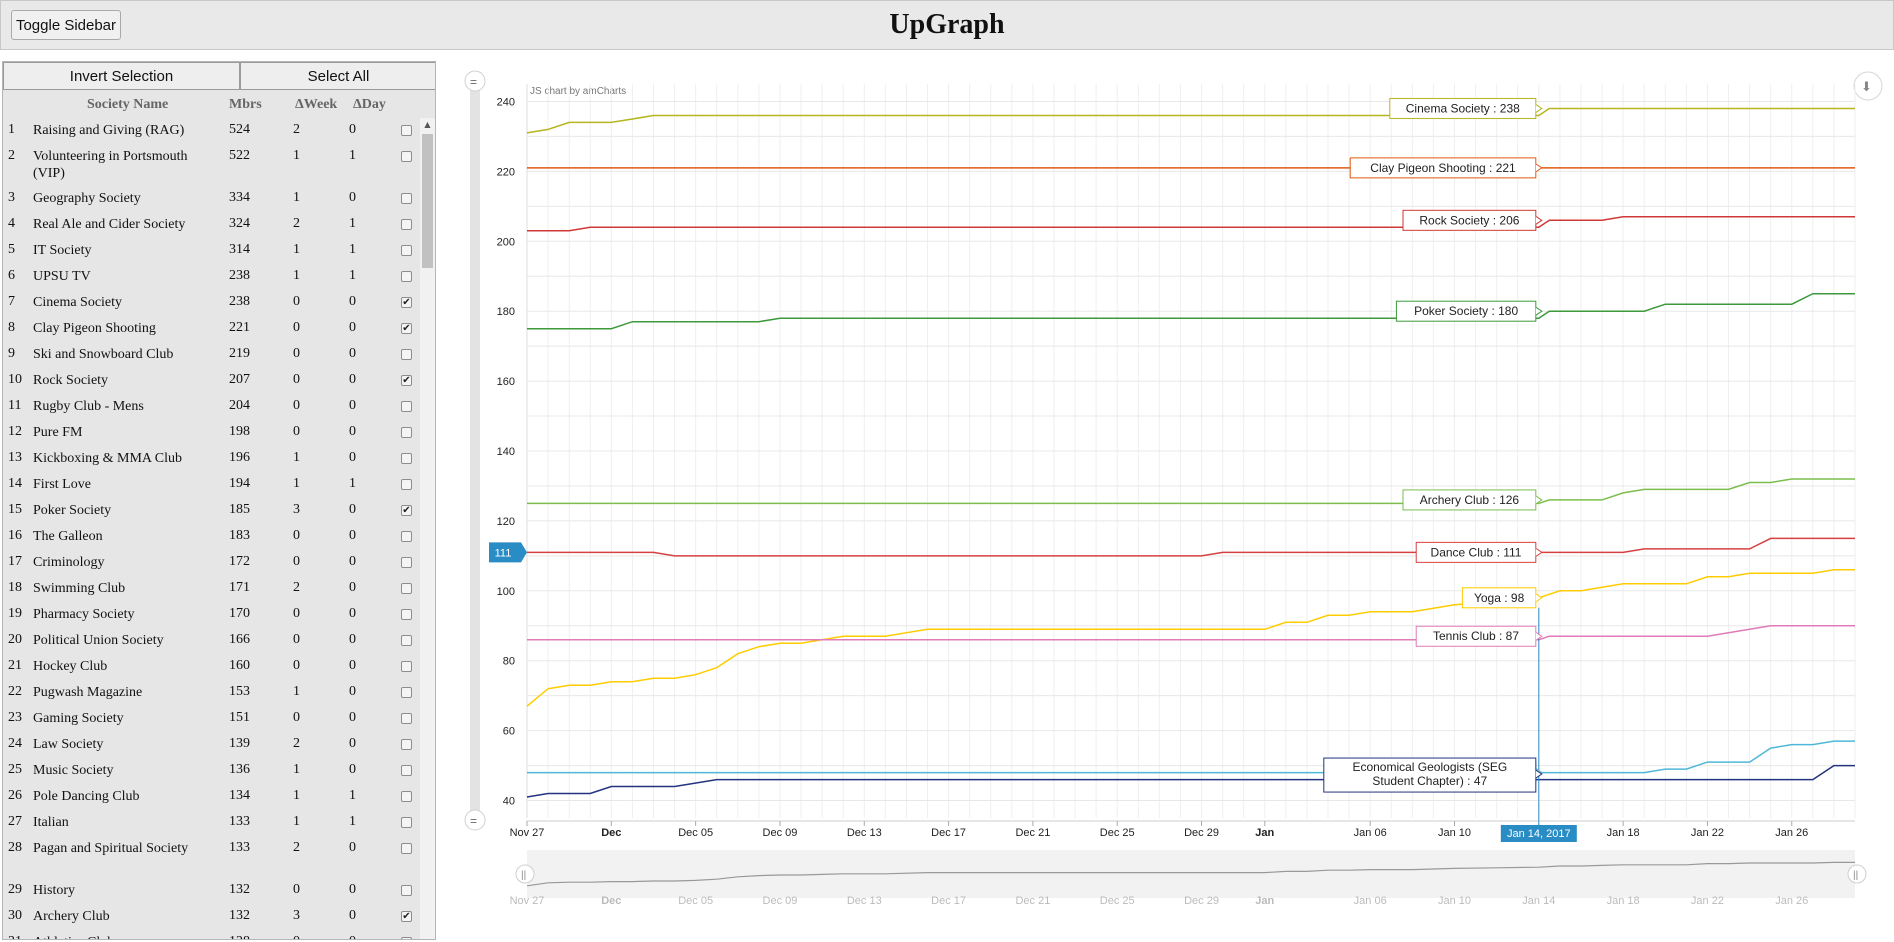  Describe the element at coordinates (864, 833) in the screenshot. I see `x-tick-label: Dec 13` at that location.